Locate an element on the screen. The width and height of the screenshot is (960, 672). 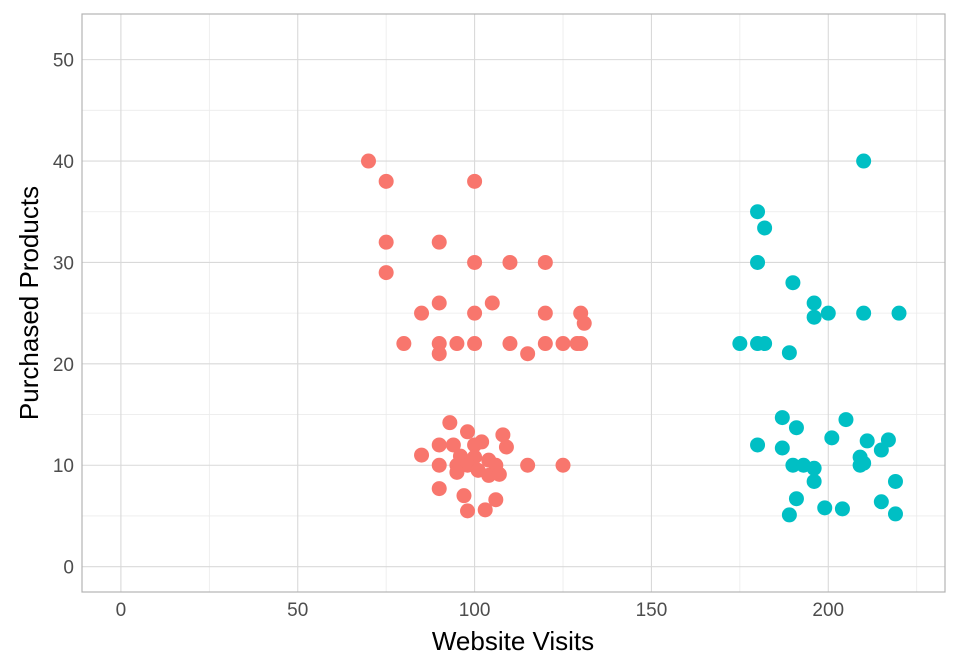
y-tick-label: 0 is located at coordinates (68, 568).